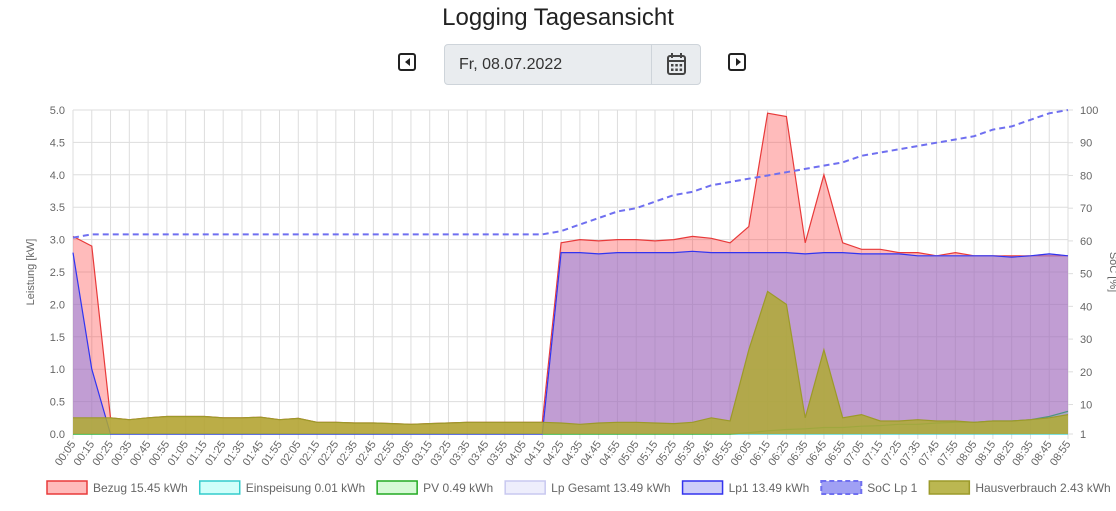 The width and height of the screenshot is (1116, 511). Describe the element at coordinates (610, 488) in the screenshot. I see `legend-label: Lp Gesamt 13.49 kWh` at that location.